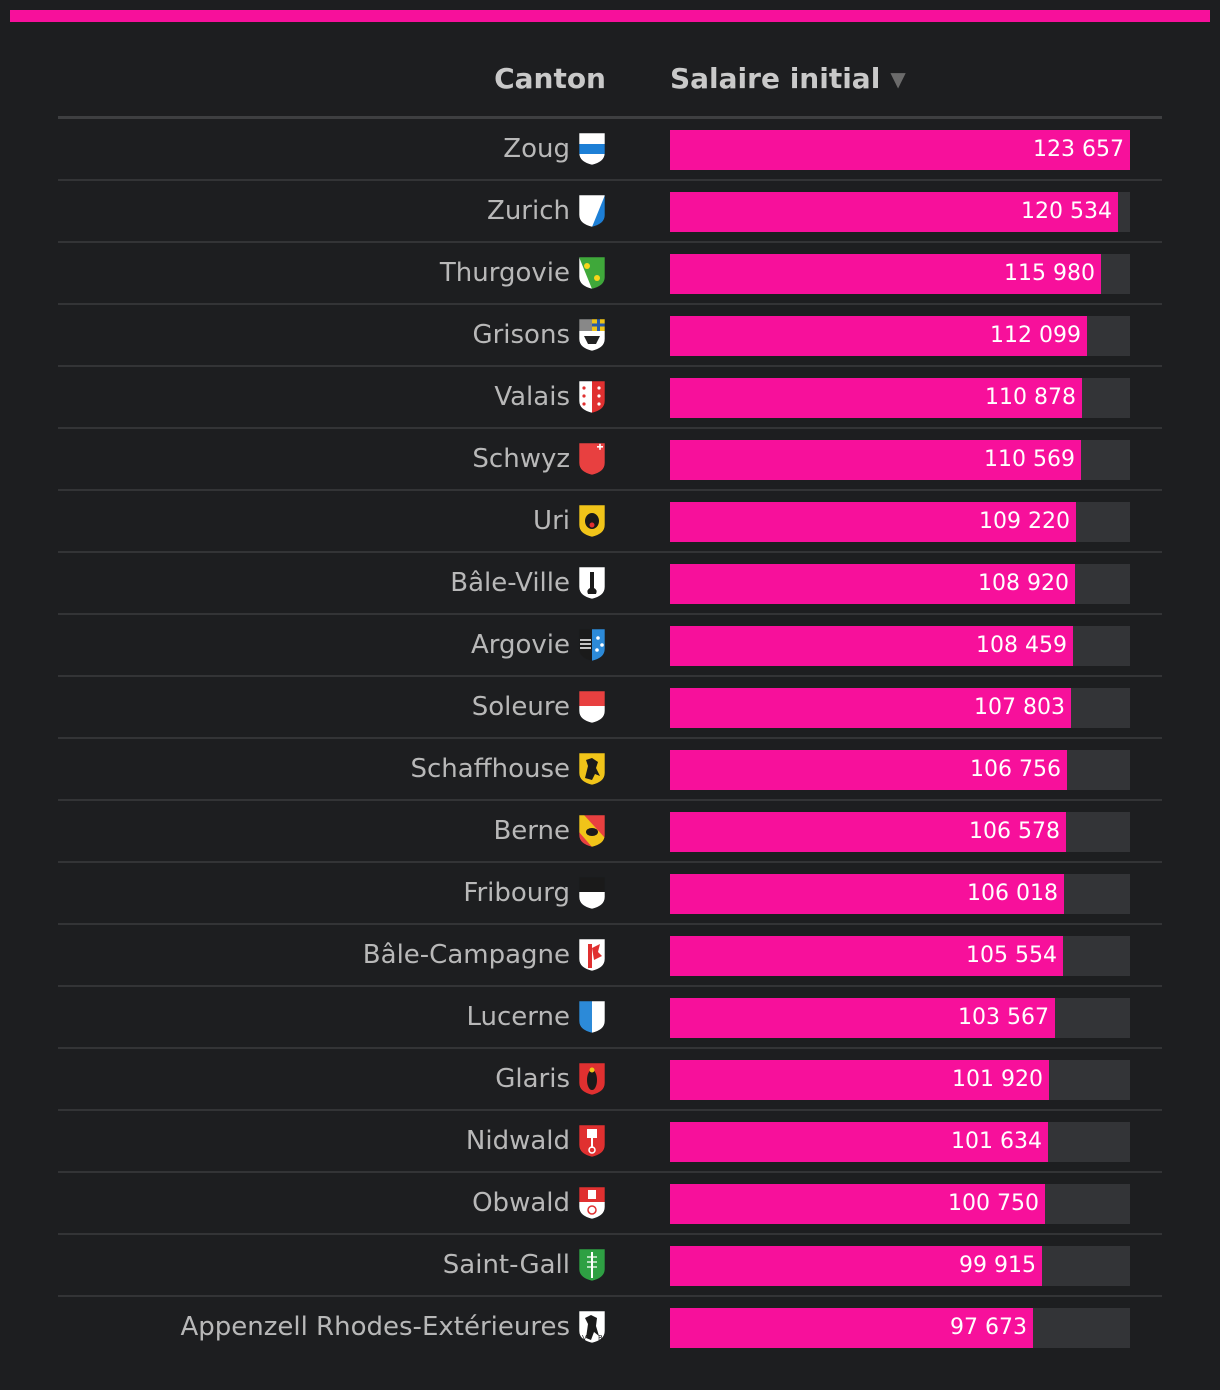 The width and height of the screenshot is (1220, 1390). I want to click on canton-name: Berne, so click(531, 831).